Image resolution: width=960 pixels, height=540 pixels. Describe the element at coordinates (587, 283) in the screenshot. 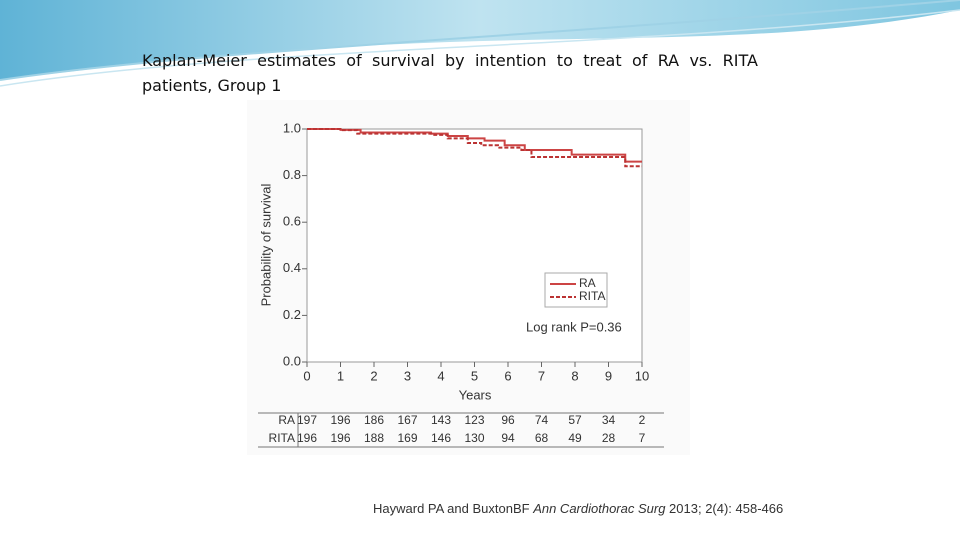

I see `legend-label: RA` at that location.